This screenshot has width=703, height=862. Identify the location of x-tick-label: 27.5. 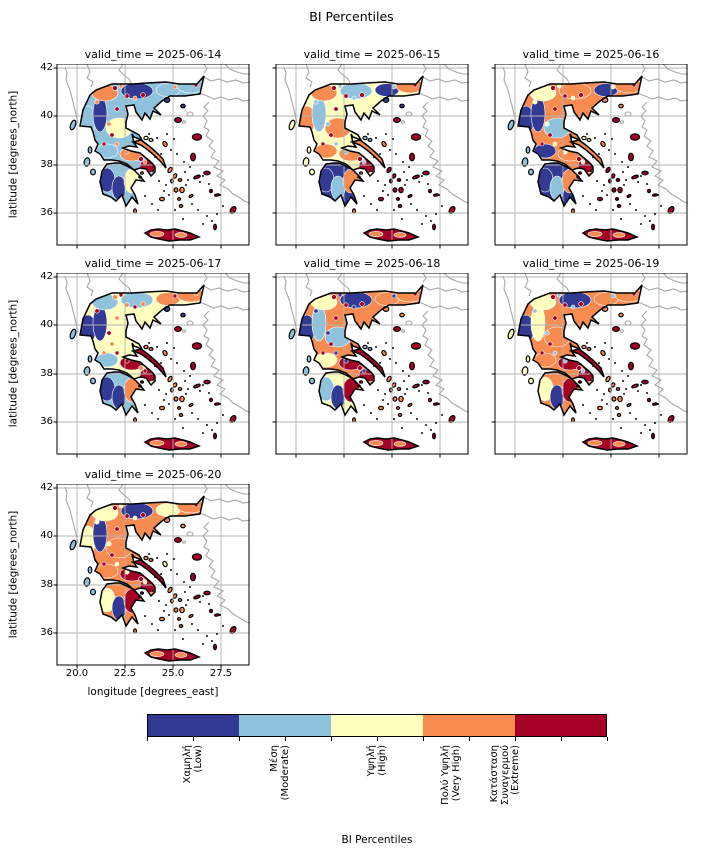
(221, 673).